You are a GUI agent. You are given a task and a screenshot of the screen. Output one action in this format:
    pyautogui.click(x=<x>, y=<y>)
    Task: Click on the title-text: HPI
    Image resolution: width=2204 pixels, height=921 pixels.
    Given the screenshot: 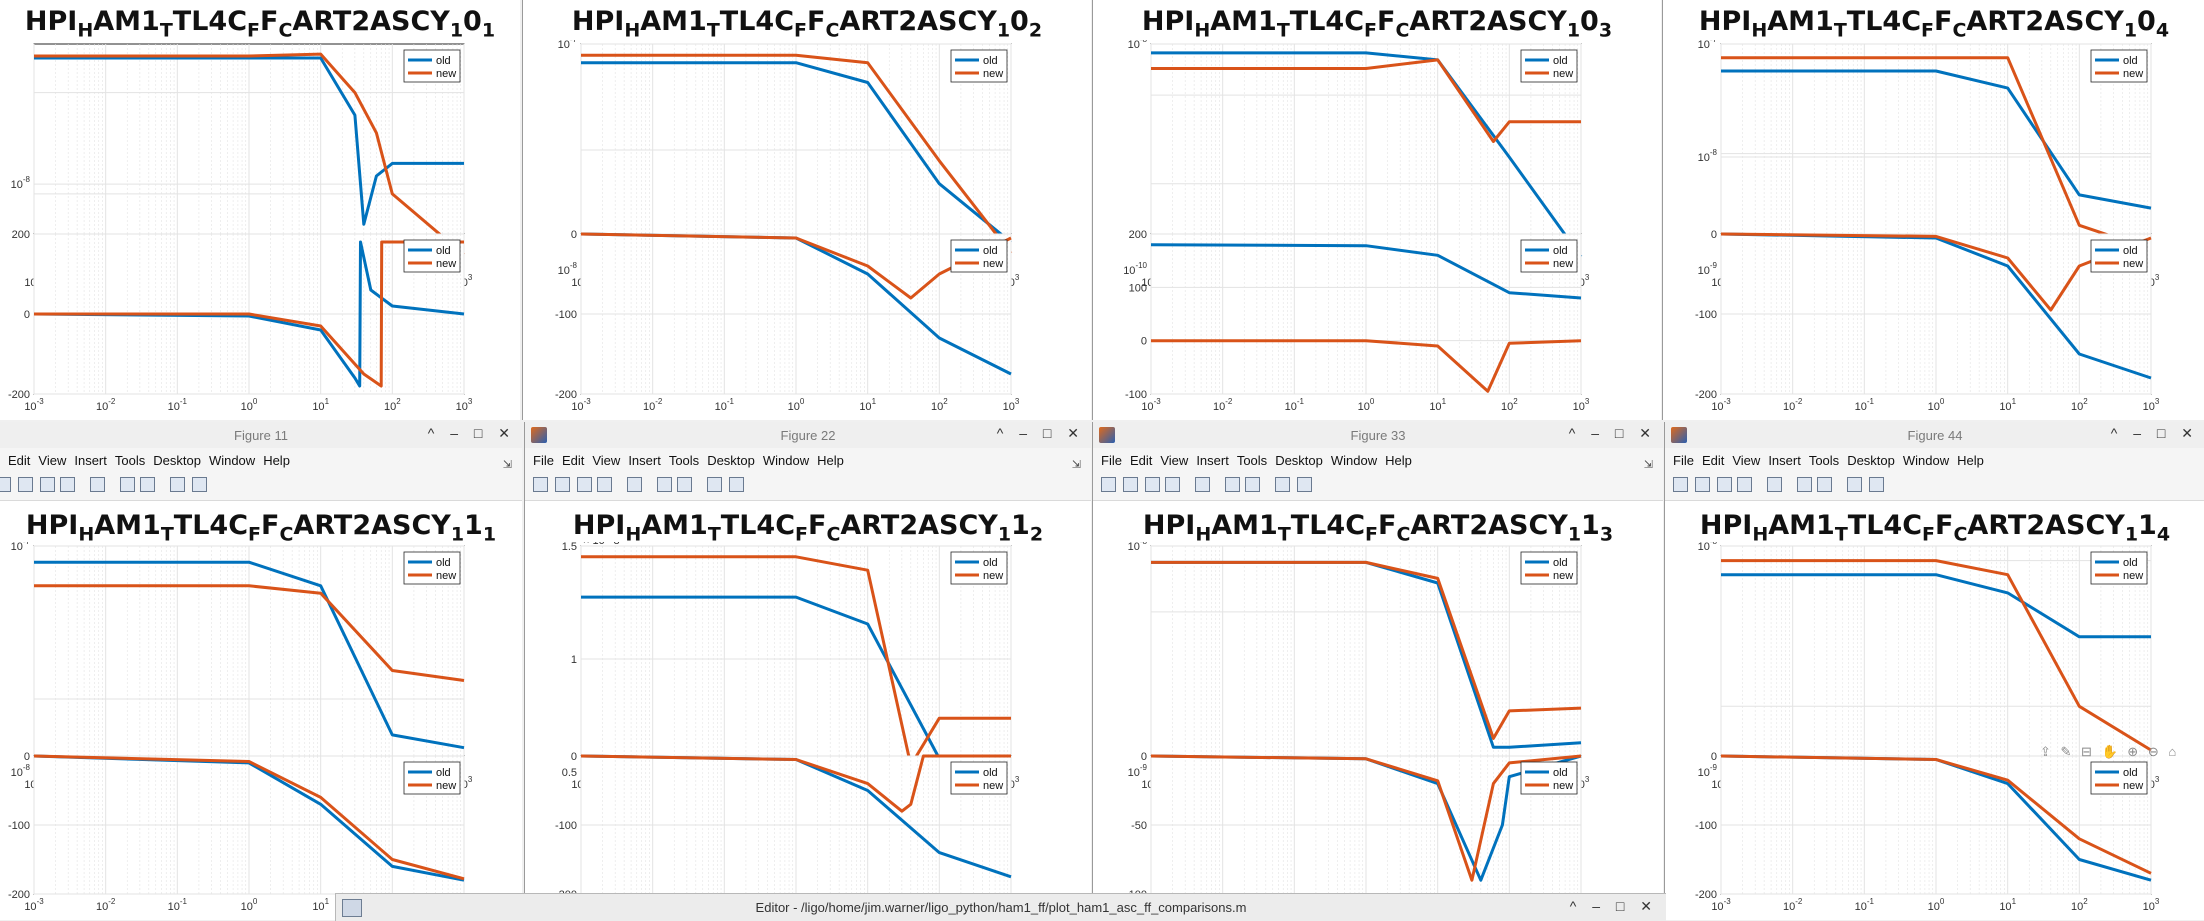 What is the action you would take?
    pyautogui.click(x=1725, y=21)
    